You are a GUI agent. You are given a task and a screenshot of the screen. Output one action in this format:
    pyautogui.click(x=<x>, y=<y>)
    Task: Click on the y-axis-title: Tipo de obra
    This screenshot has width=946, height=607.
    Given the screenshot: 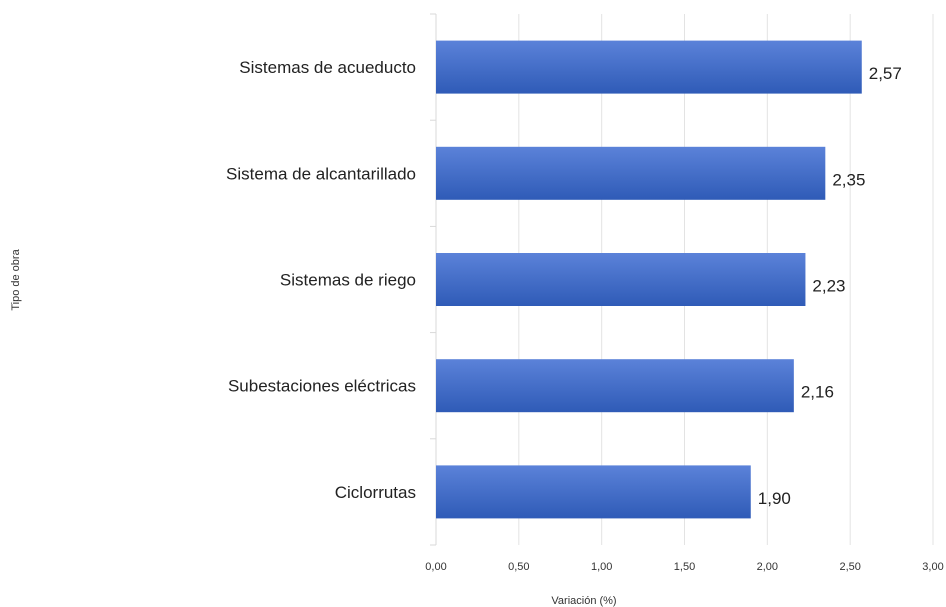 What is the action you would take?
    pyautogui.click(x=16, y=279)
    